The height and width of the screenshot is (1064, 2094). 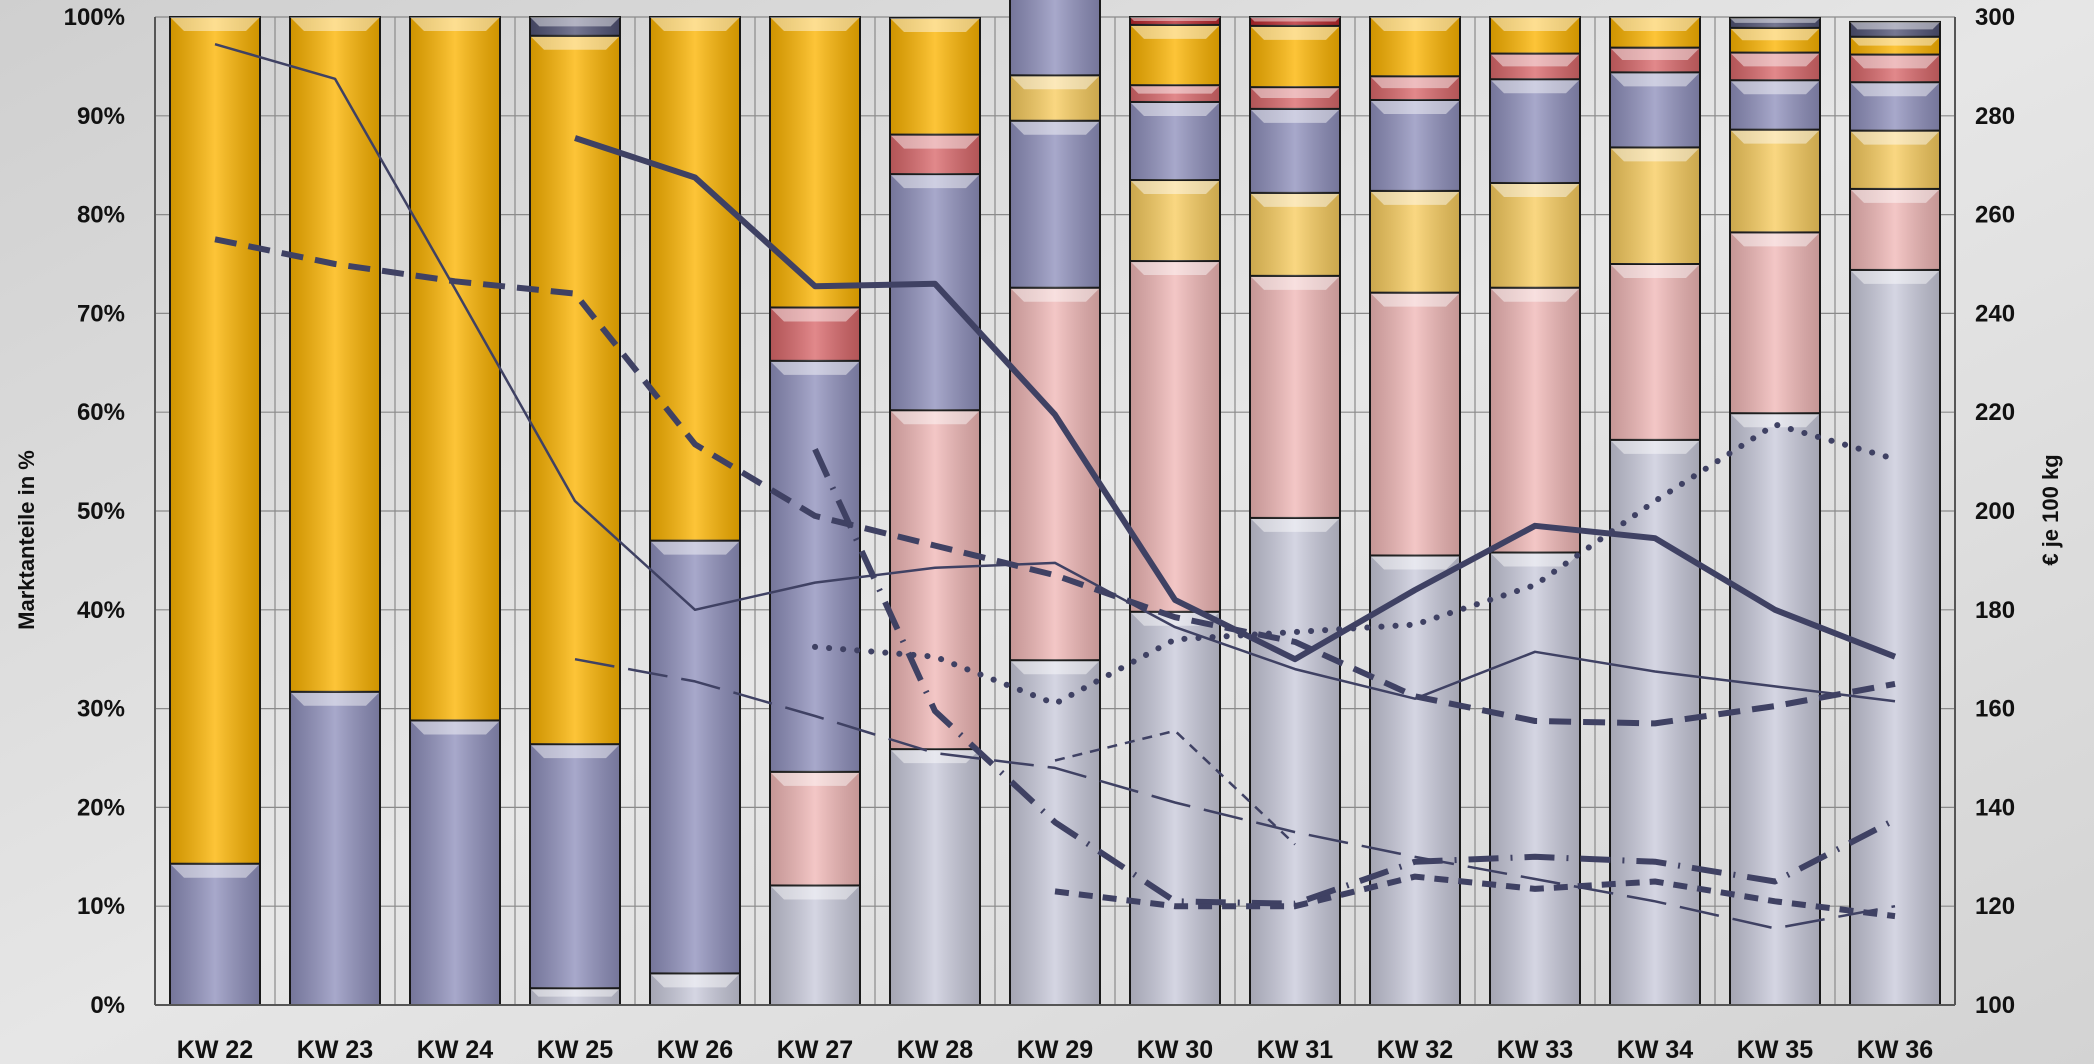 What do you see at coordinates (101, 412) in the screenshot?
I see `y-tick-label: 60%` at bounding box center [101, 412].